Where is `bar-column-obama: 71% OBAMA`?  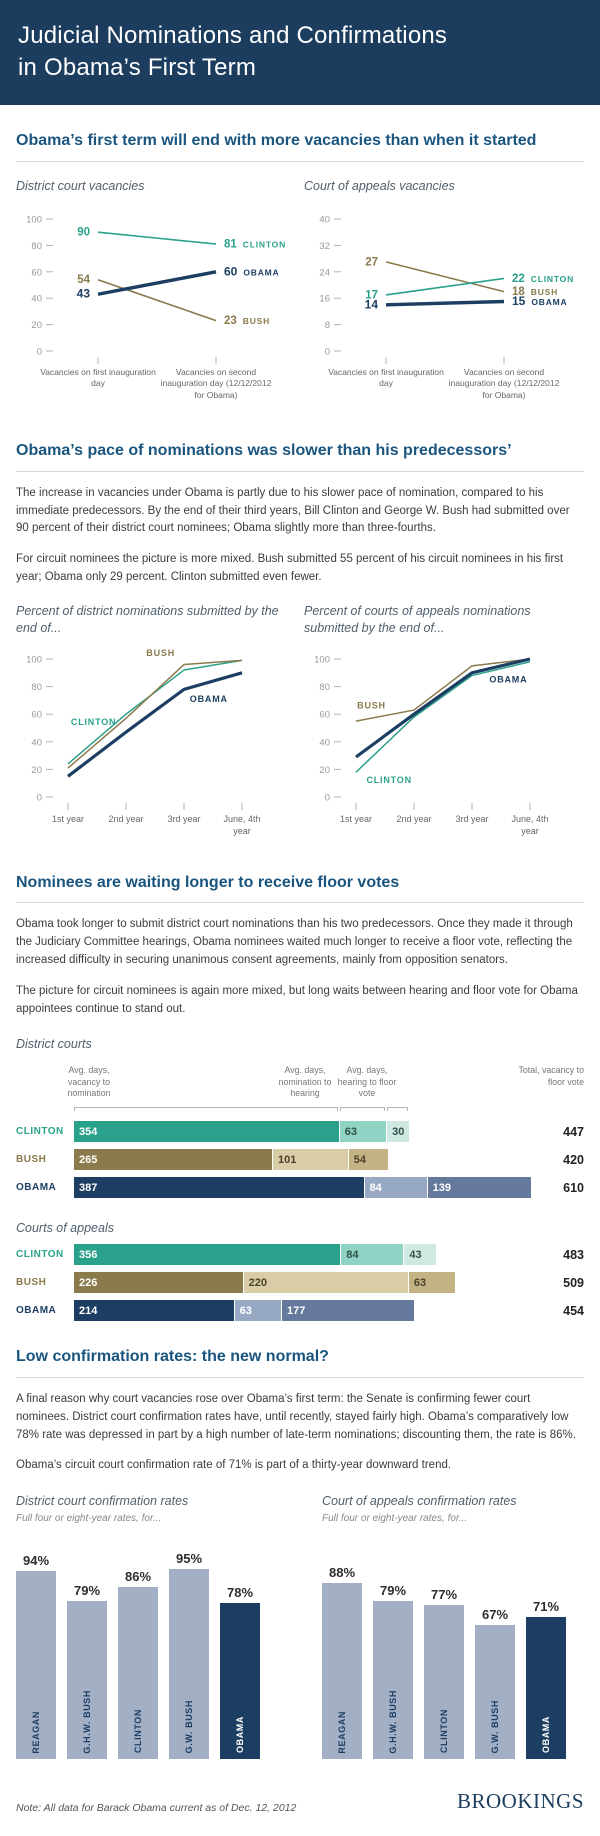
bar-column-obama: 71% OBAMA is located at coordinates (546, 1679).